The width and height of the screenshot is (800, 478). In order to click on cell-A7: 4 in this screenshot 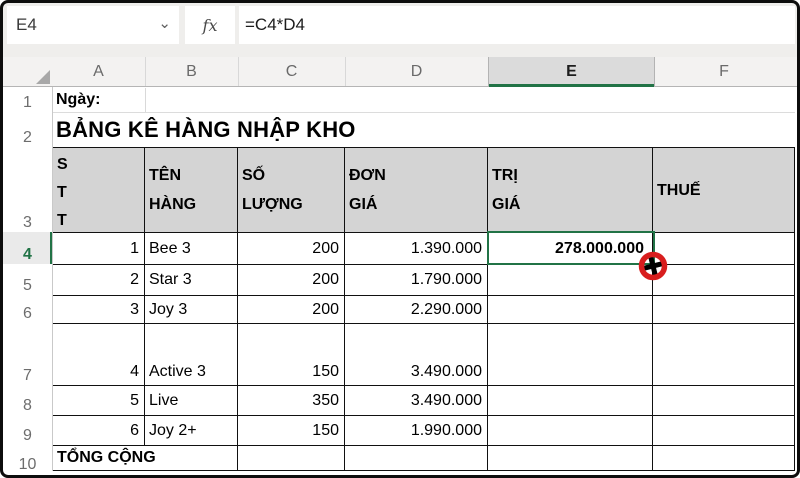, I will do `click(99, 355)`.